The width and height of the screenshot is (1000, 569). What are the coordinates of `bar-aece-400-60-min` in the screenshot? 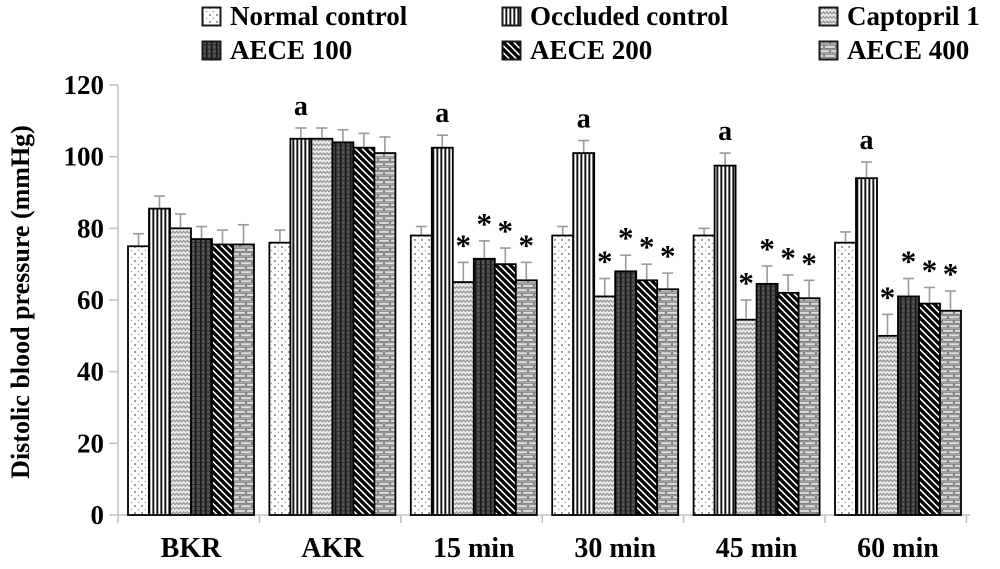 It's located at (950, 412).